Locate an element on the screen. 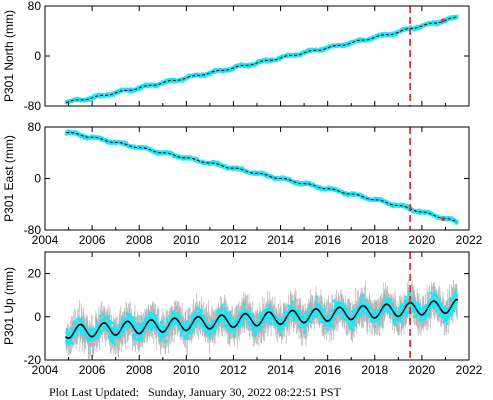  outlier-point is located at coordinates (443, 219).